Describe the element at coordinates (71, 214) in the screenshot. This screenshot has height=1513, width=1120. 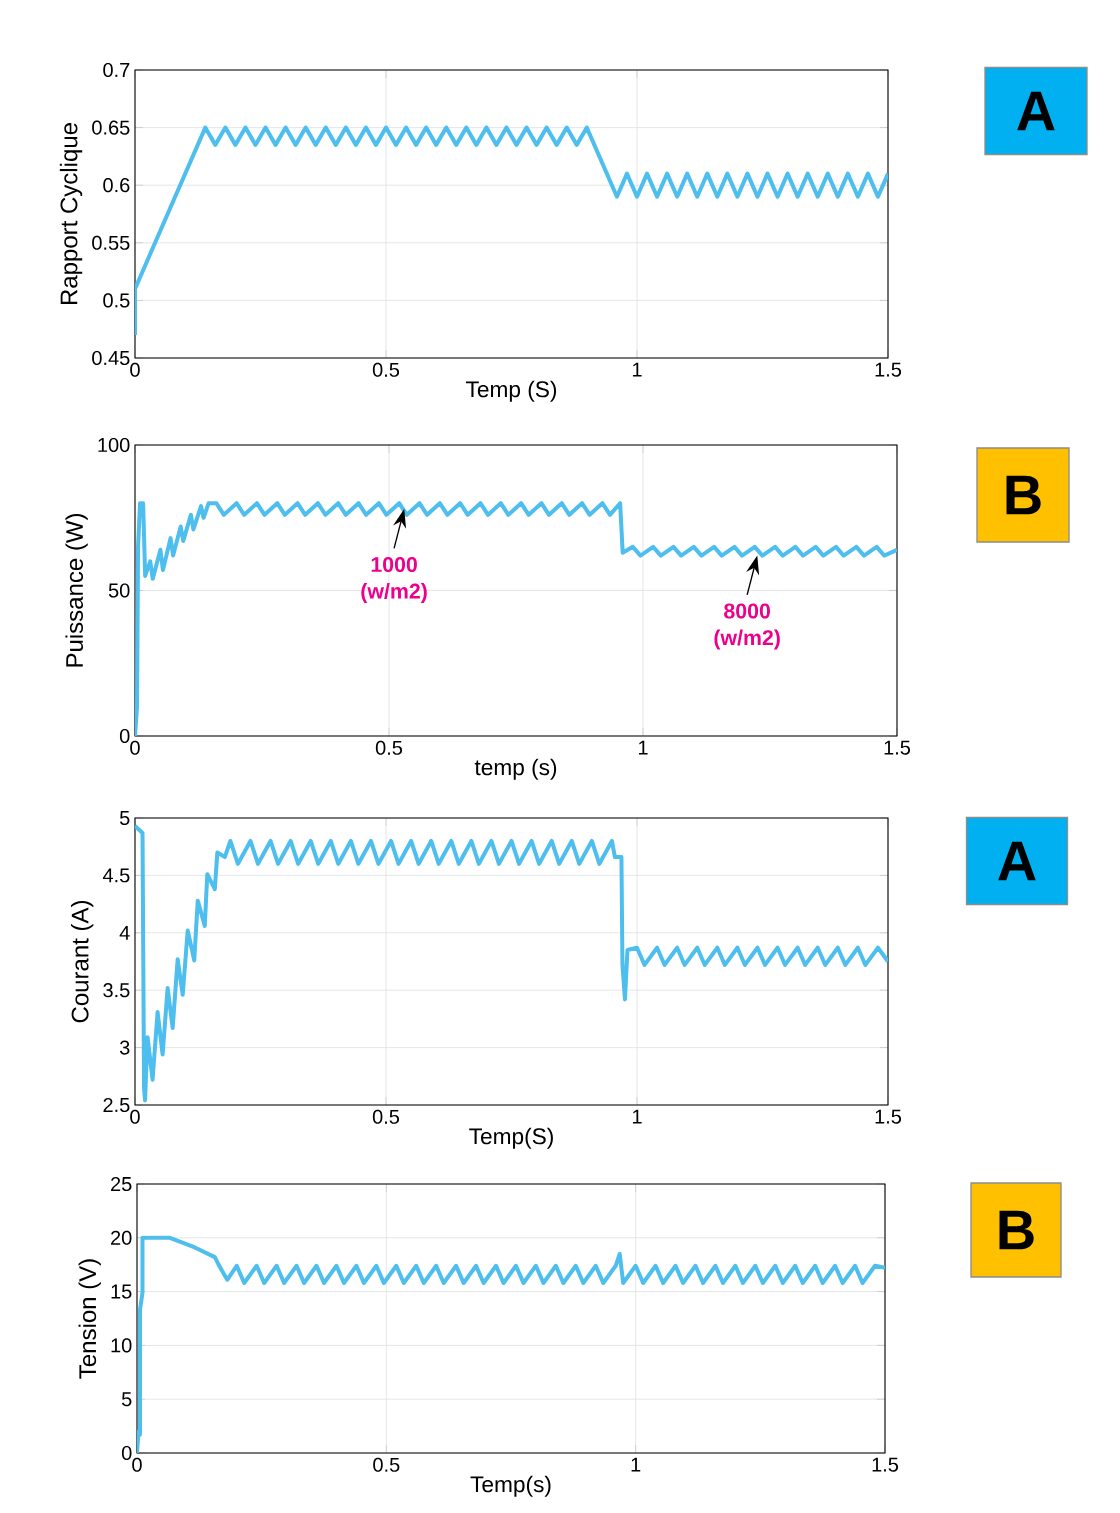
I see `y-axis-title: Rapport Cyclique` at that location.